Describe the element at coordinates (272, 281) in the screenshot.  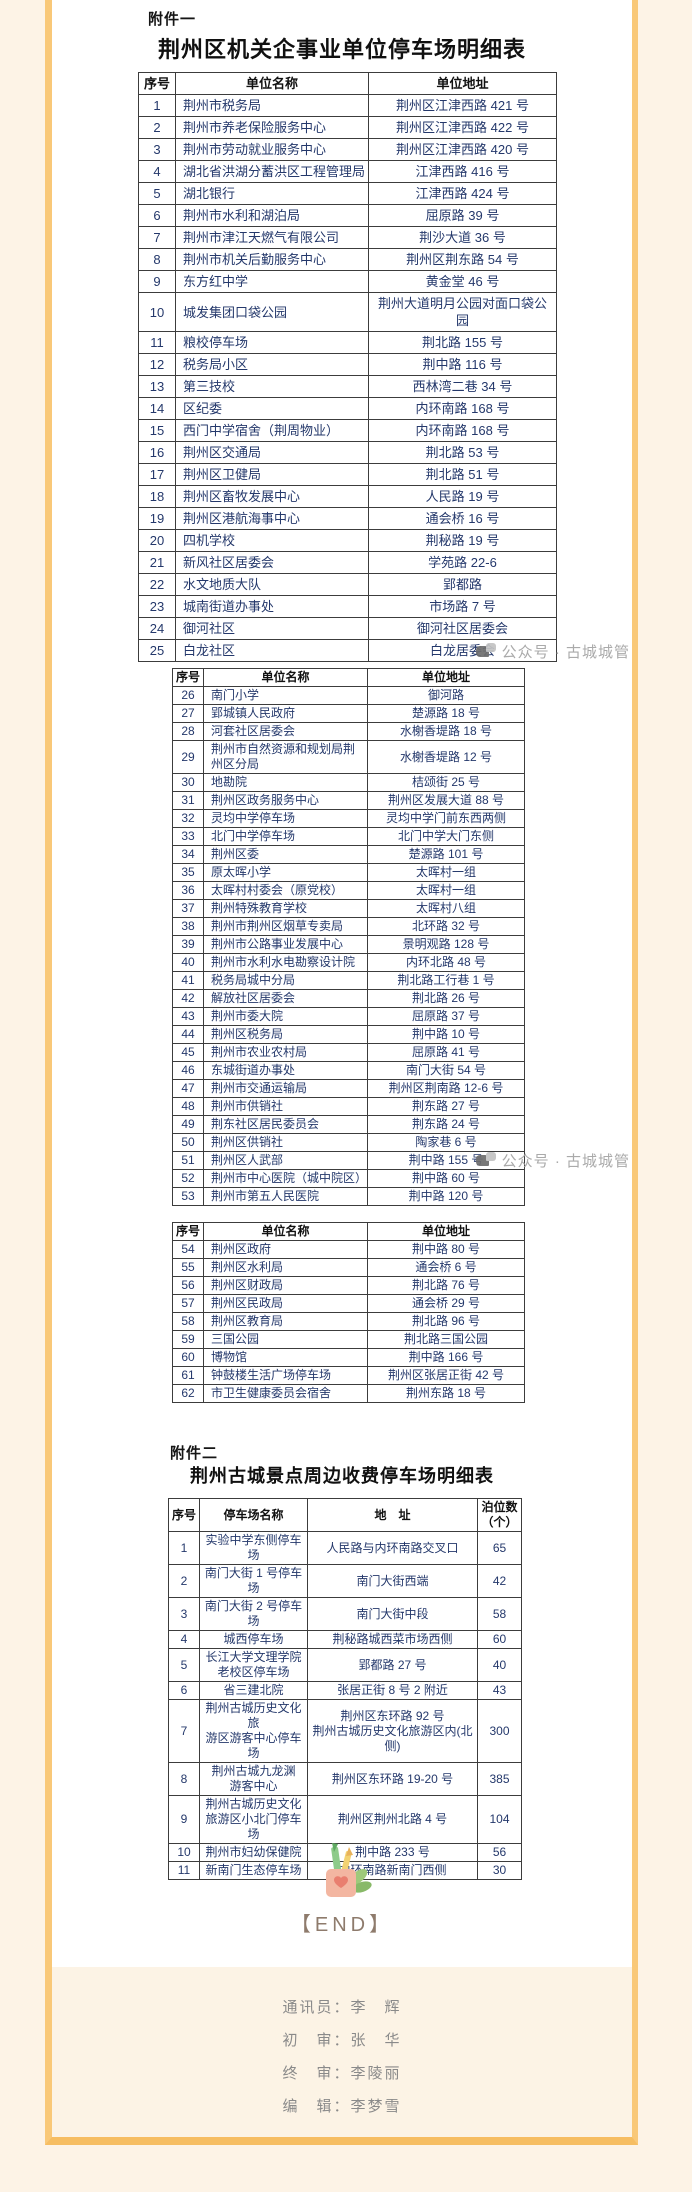
I see `table-cell: 东方红中学` at that location.